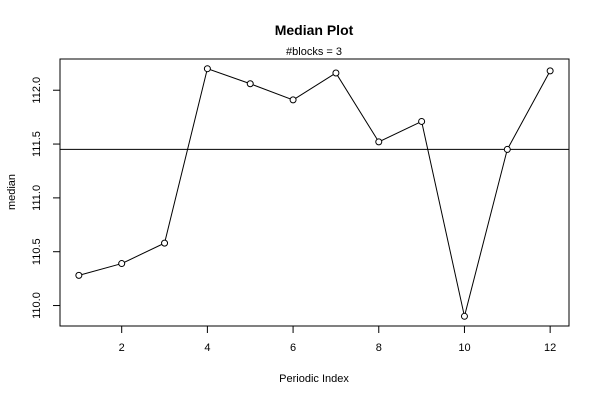 The width and height of the screenshot is (599, 400). Describe the element at coordinates (550, 348) in the screenshot. I see `x-tick-label: 12` at that location.